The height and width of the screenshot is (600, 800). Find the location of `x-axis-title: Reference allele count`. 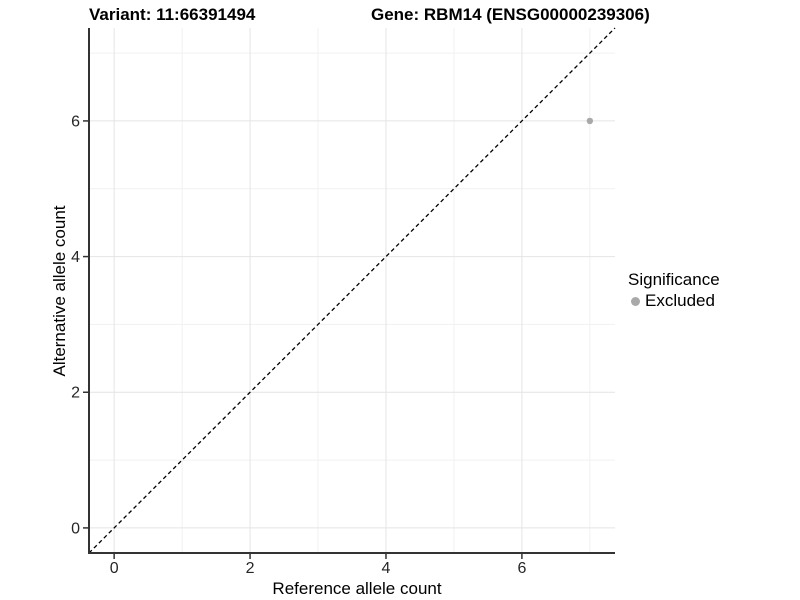

x-axis-title: Reference allele count is located at coordinates (357, 588).